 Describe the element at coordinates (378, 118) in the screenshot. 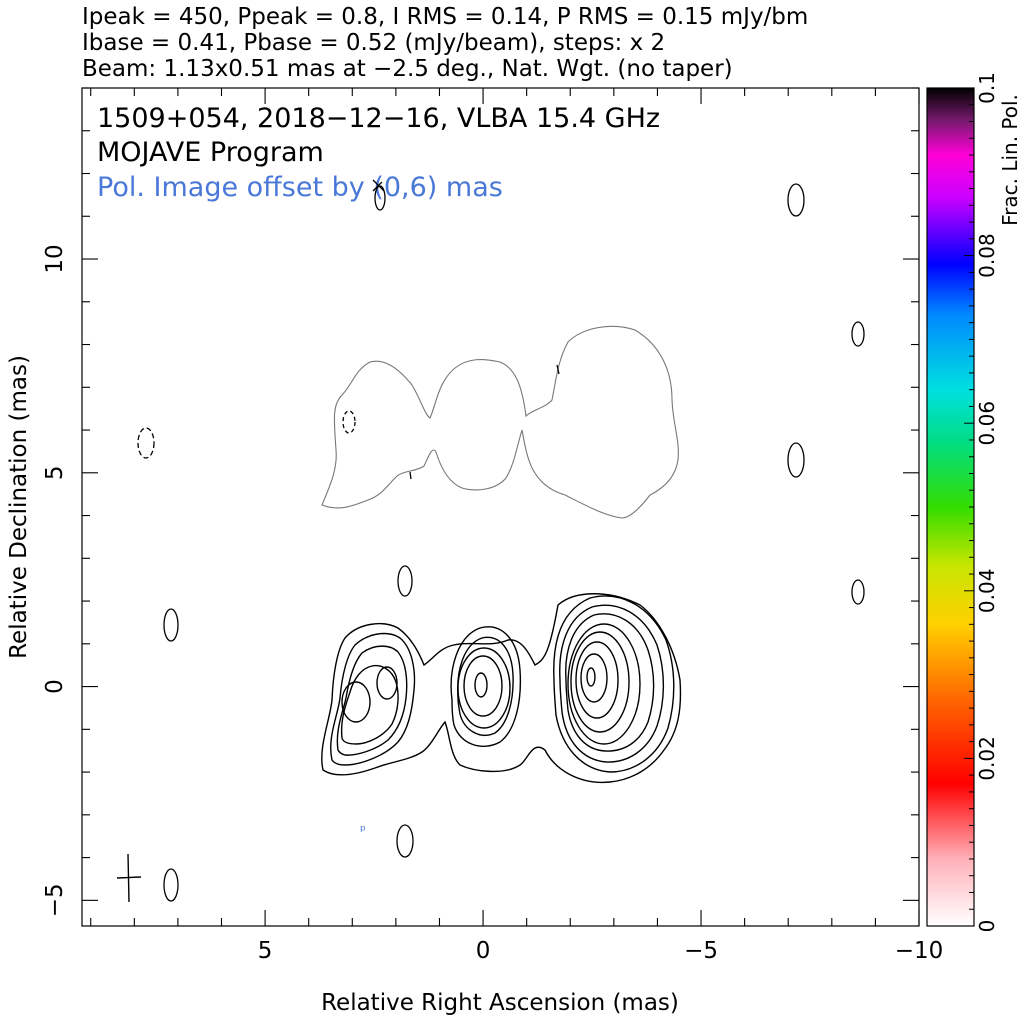

I see `source-annotation: 1509+054, 2018−12−16, VLBA 15.4 GHz` at that location.